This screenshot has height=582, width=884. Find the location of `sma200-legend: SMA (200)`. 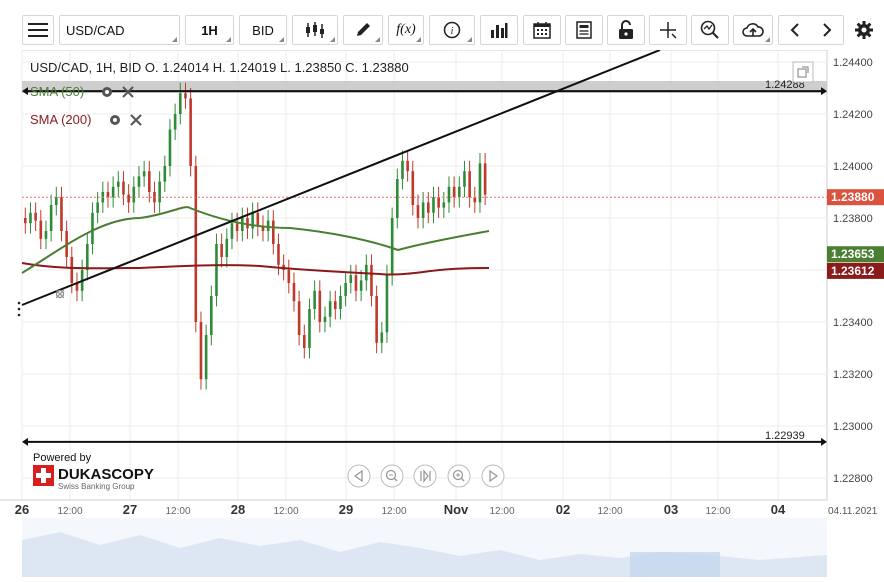

sma200-legend: SMA (200) is located at coordinates (86, 119).